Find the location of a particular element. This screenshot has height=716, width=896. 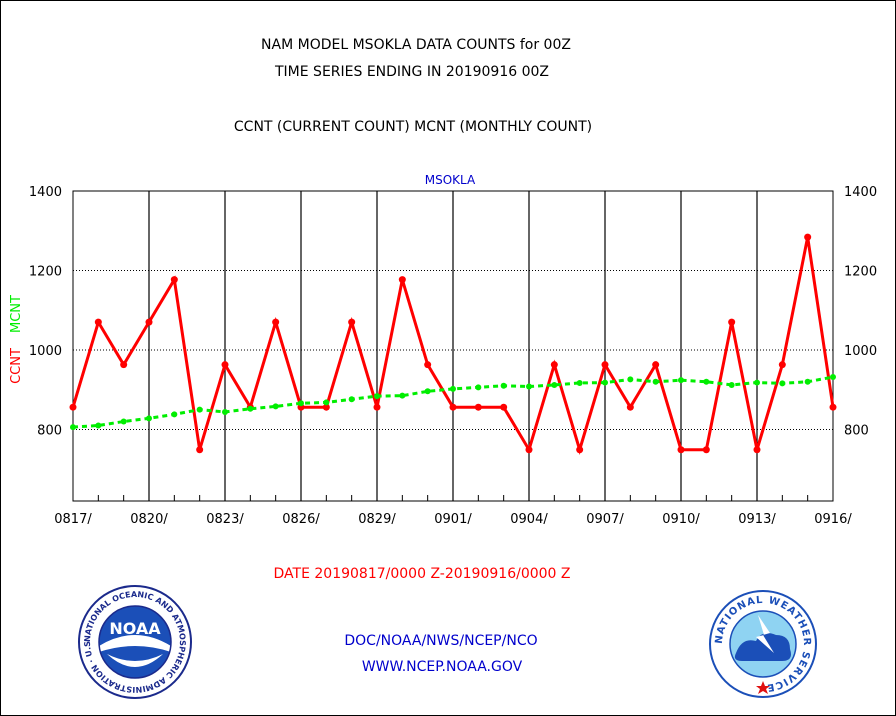

y-tick-label-left: 1400 is located at coordinates (45, 192).